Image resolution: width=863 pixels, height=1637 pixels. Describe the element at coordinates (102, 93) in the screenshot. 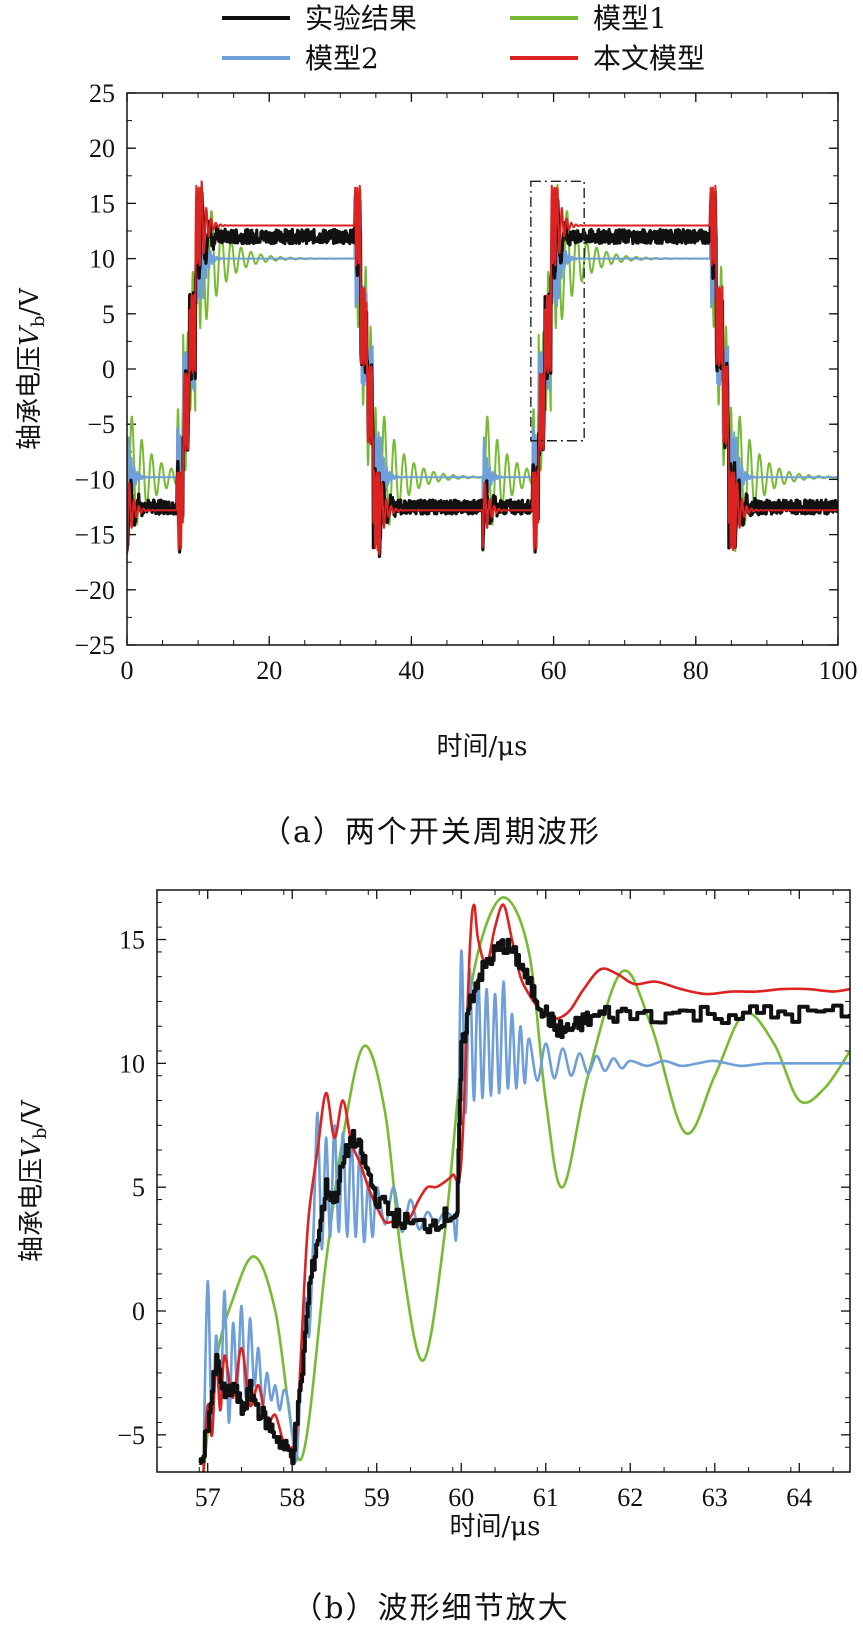

I see `y-tick-label: 25` at that location.